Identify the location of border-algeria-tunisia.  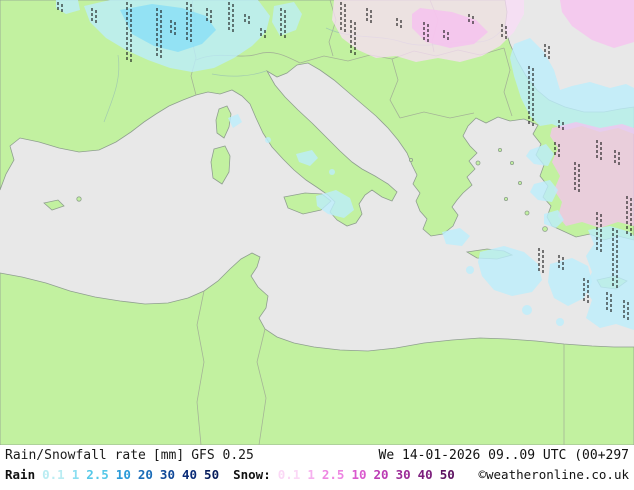
(200, 367).